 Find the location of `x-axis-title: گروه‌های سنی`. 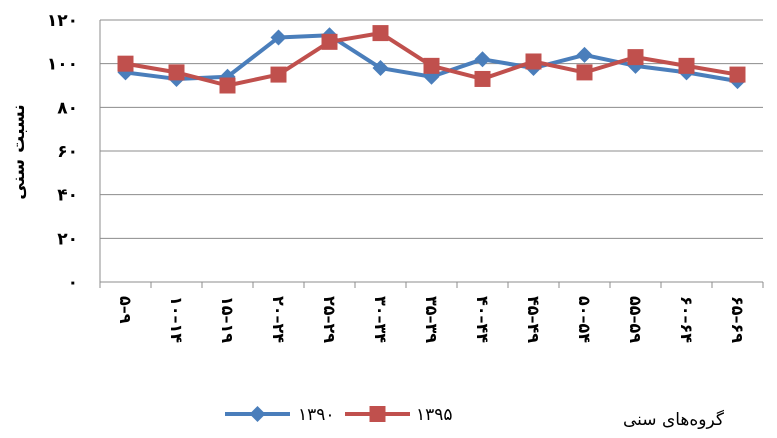

x-axis-title: گروه‌های سنی is located at coordinates (674, 419).